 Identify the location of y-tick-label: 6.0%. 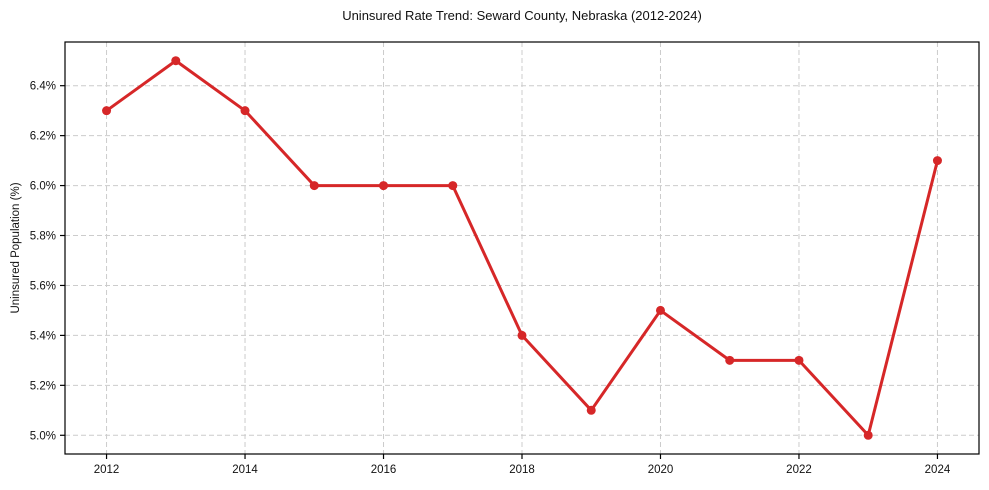
(43, 187).